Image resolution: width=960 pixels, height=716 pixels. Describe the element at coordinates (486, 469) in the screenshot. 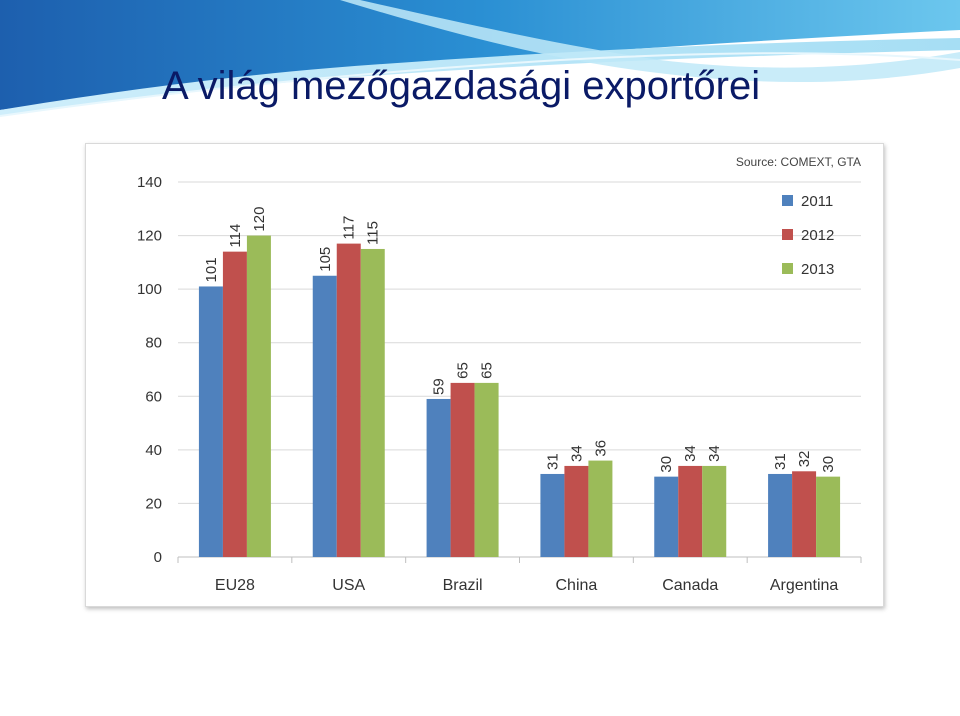

I see `bar-brazil-2013` at that location.